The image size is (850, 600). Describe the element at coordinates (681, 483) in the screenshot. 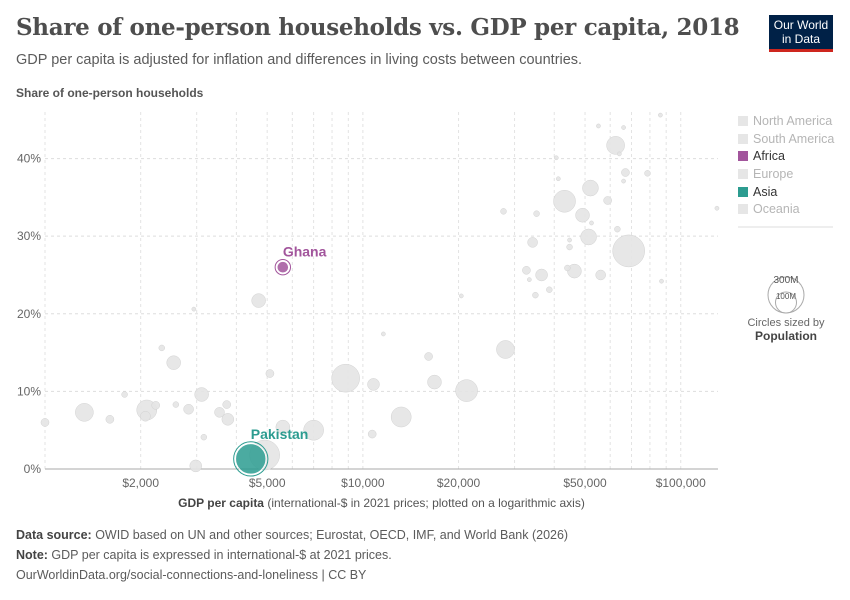

I see `x-tick-label: $100,000` at that location.